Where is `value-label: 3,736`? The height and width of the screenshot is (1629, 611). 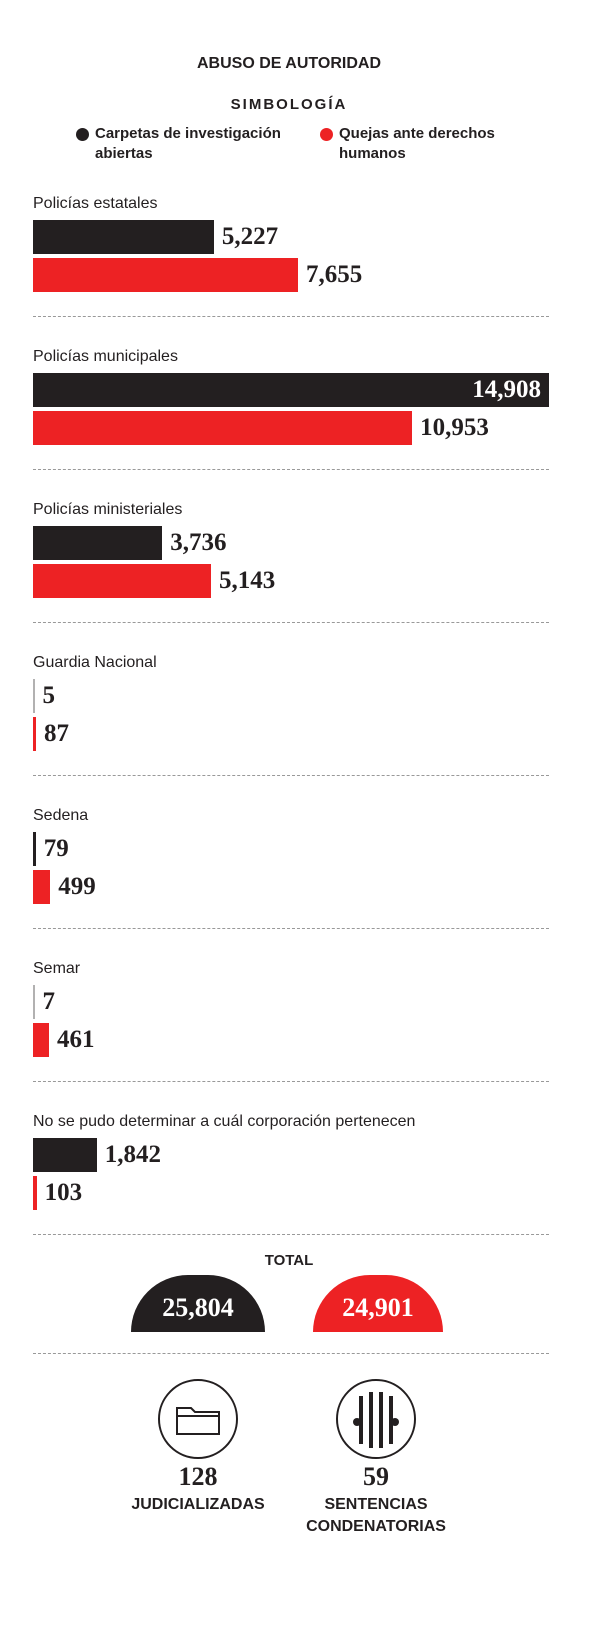
value-label: 3,736 is located at coordinates (198, 542).